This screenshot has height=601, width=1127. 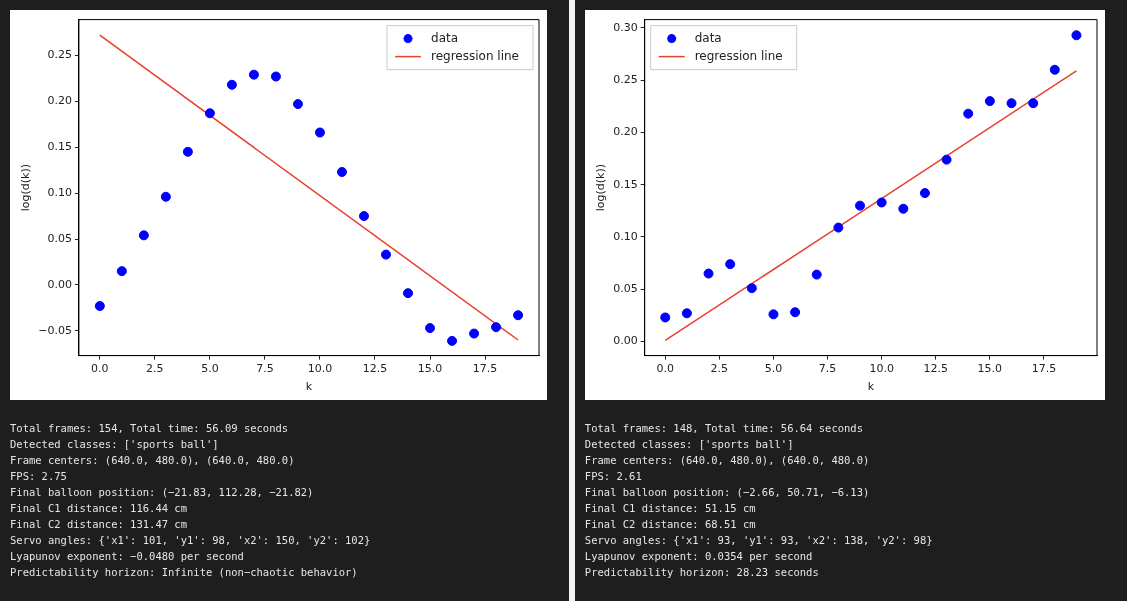 I want to click on text: Total frames: 154, Total time: 56.09 seconds, so click(x=150, y=428).